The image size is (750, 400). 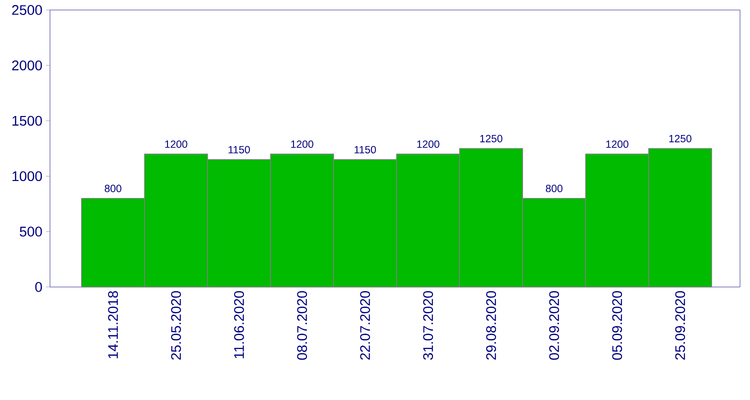 I want to click on y-tick-label: 500, so click(x=31, y=231).